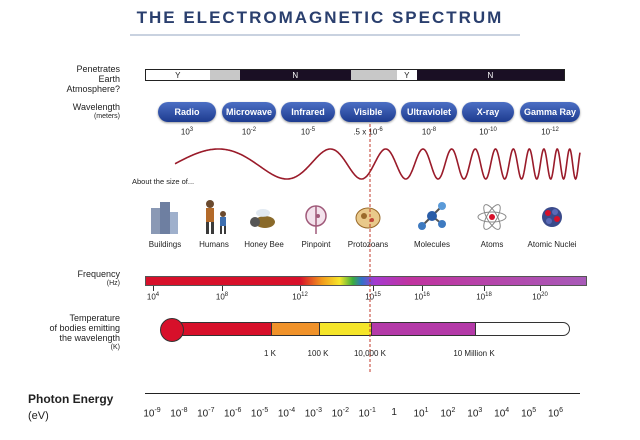 The height and width of the screenshot is (440, 640). I want to click on atmosphere-label-line1: Penetrates, so click(98, 69).